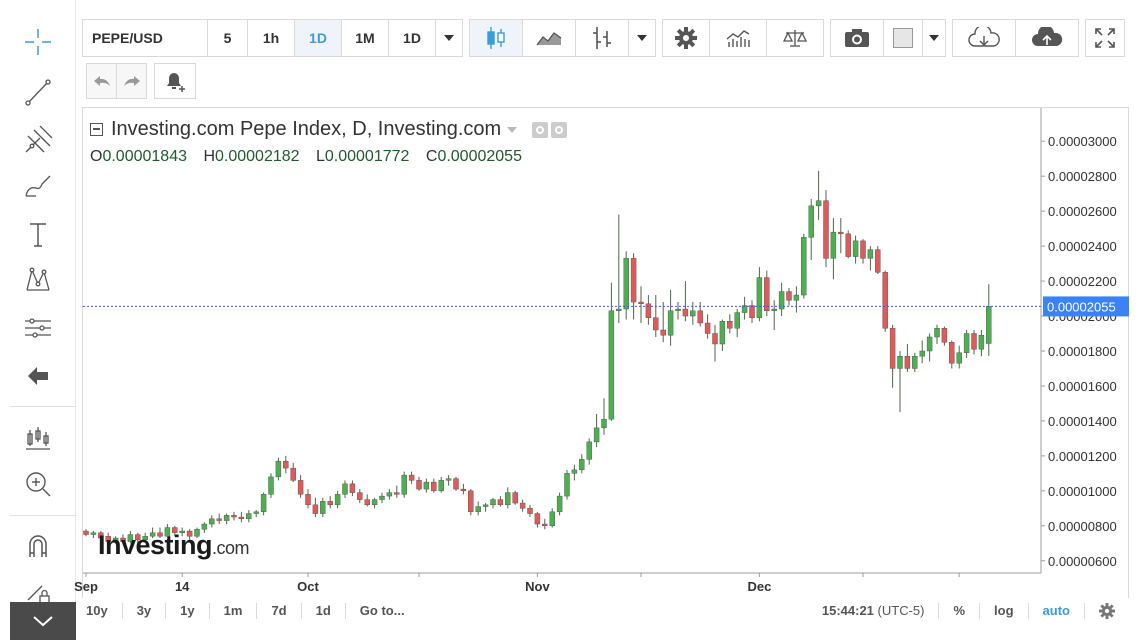  Describe the element at coordinates (38, 376) in the screenshot. I see `arrow-left-icon` at that location.